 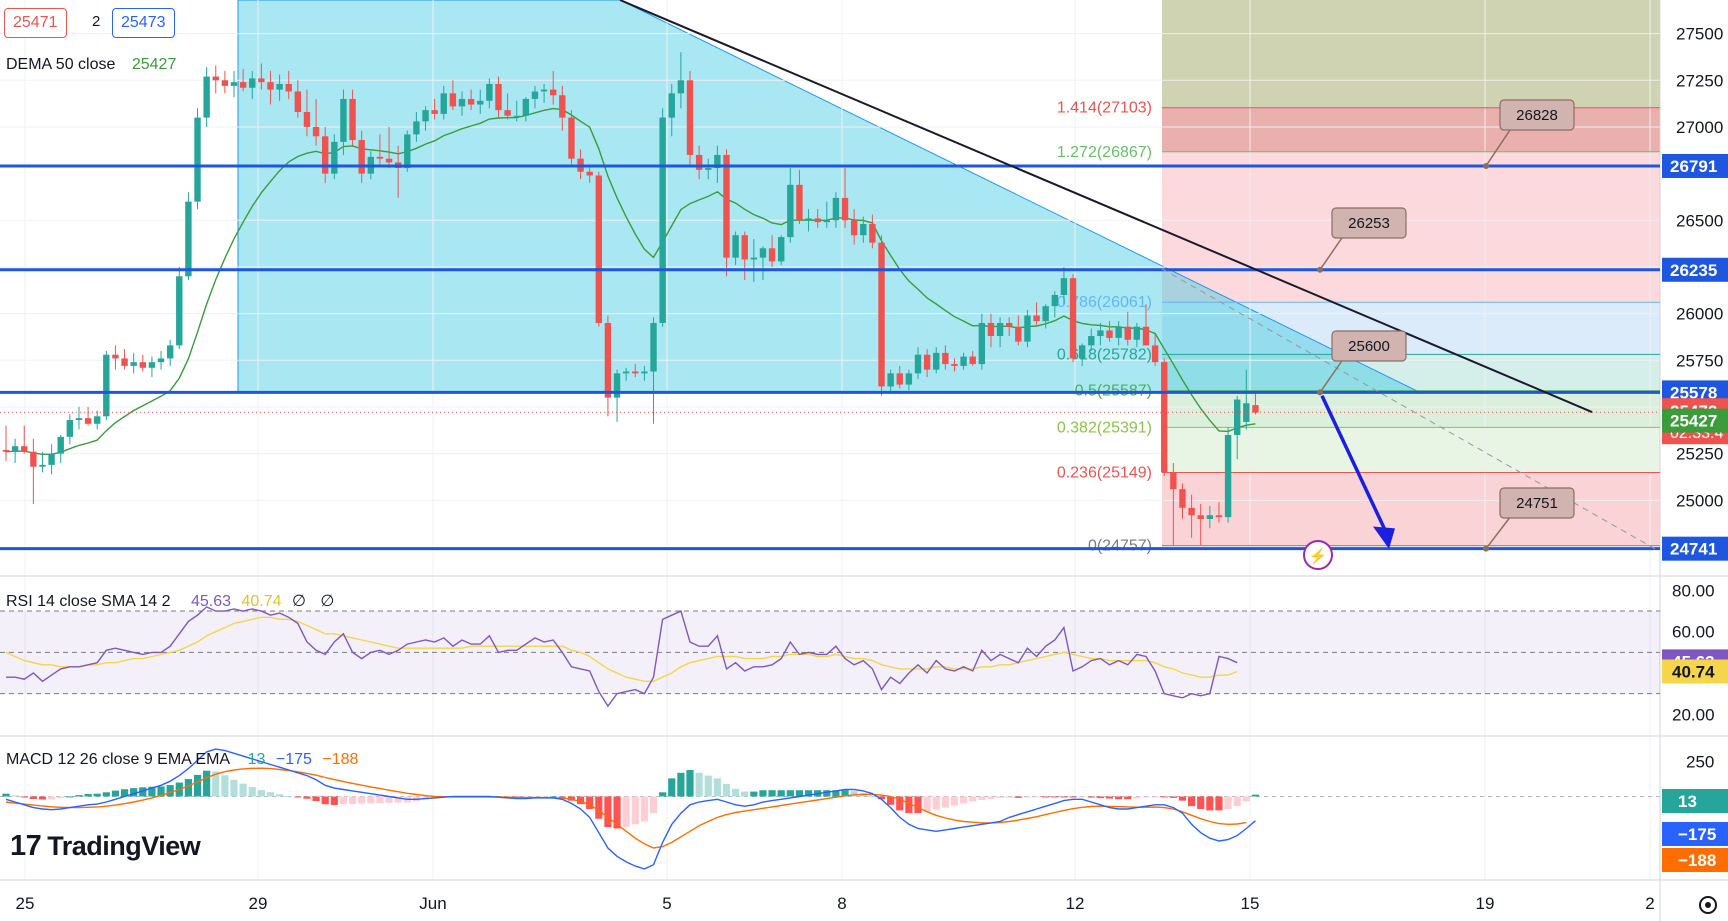 I want to click on level-price-tag-text: 25578, so click(x=1693, y=392).